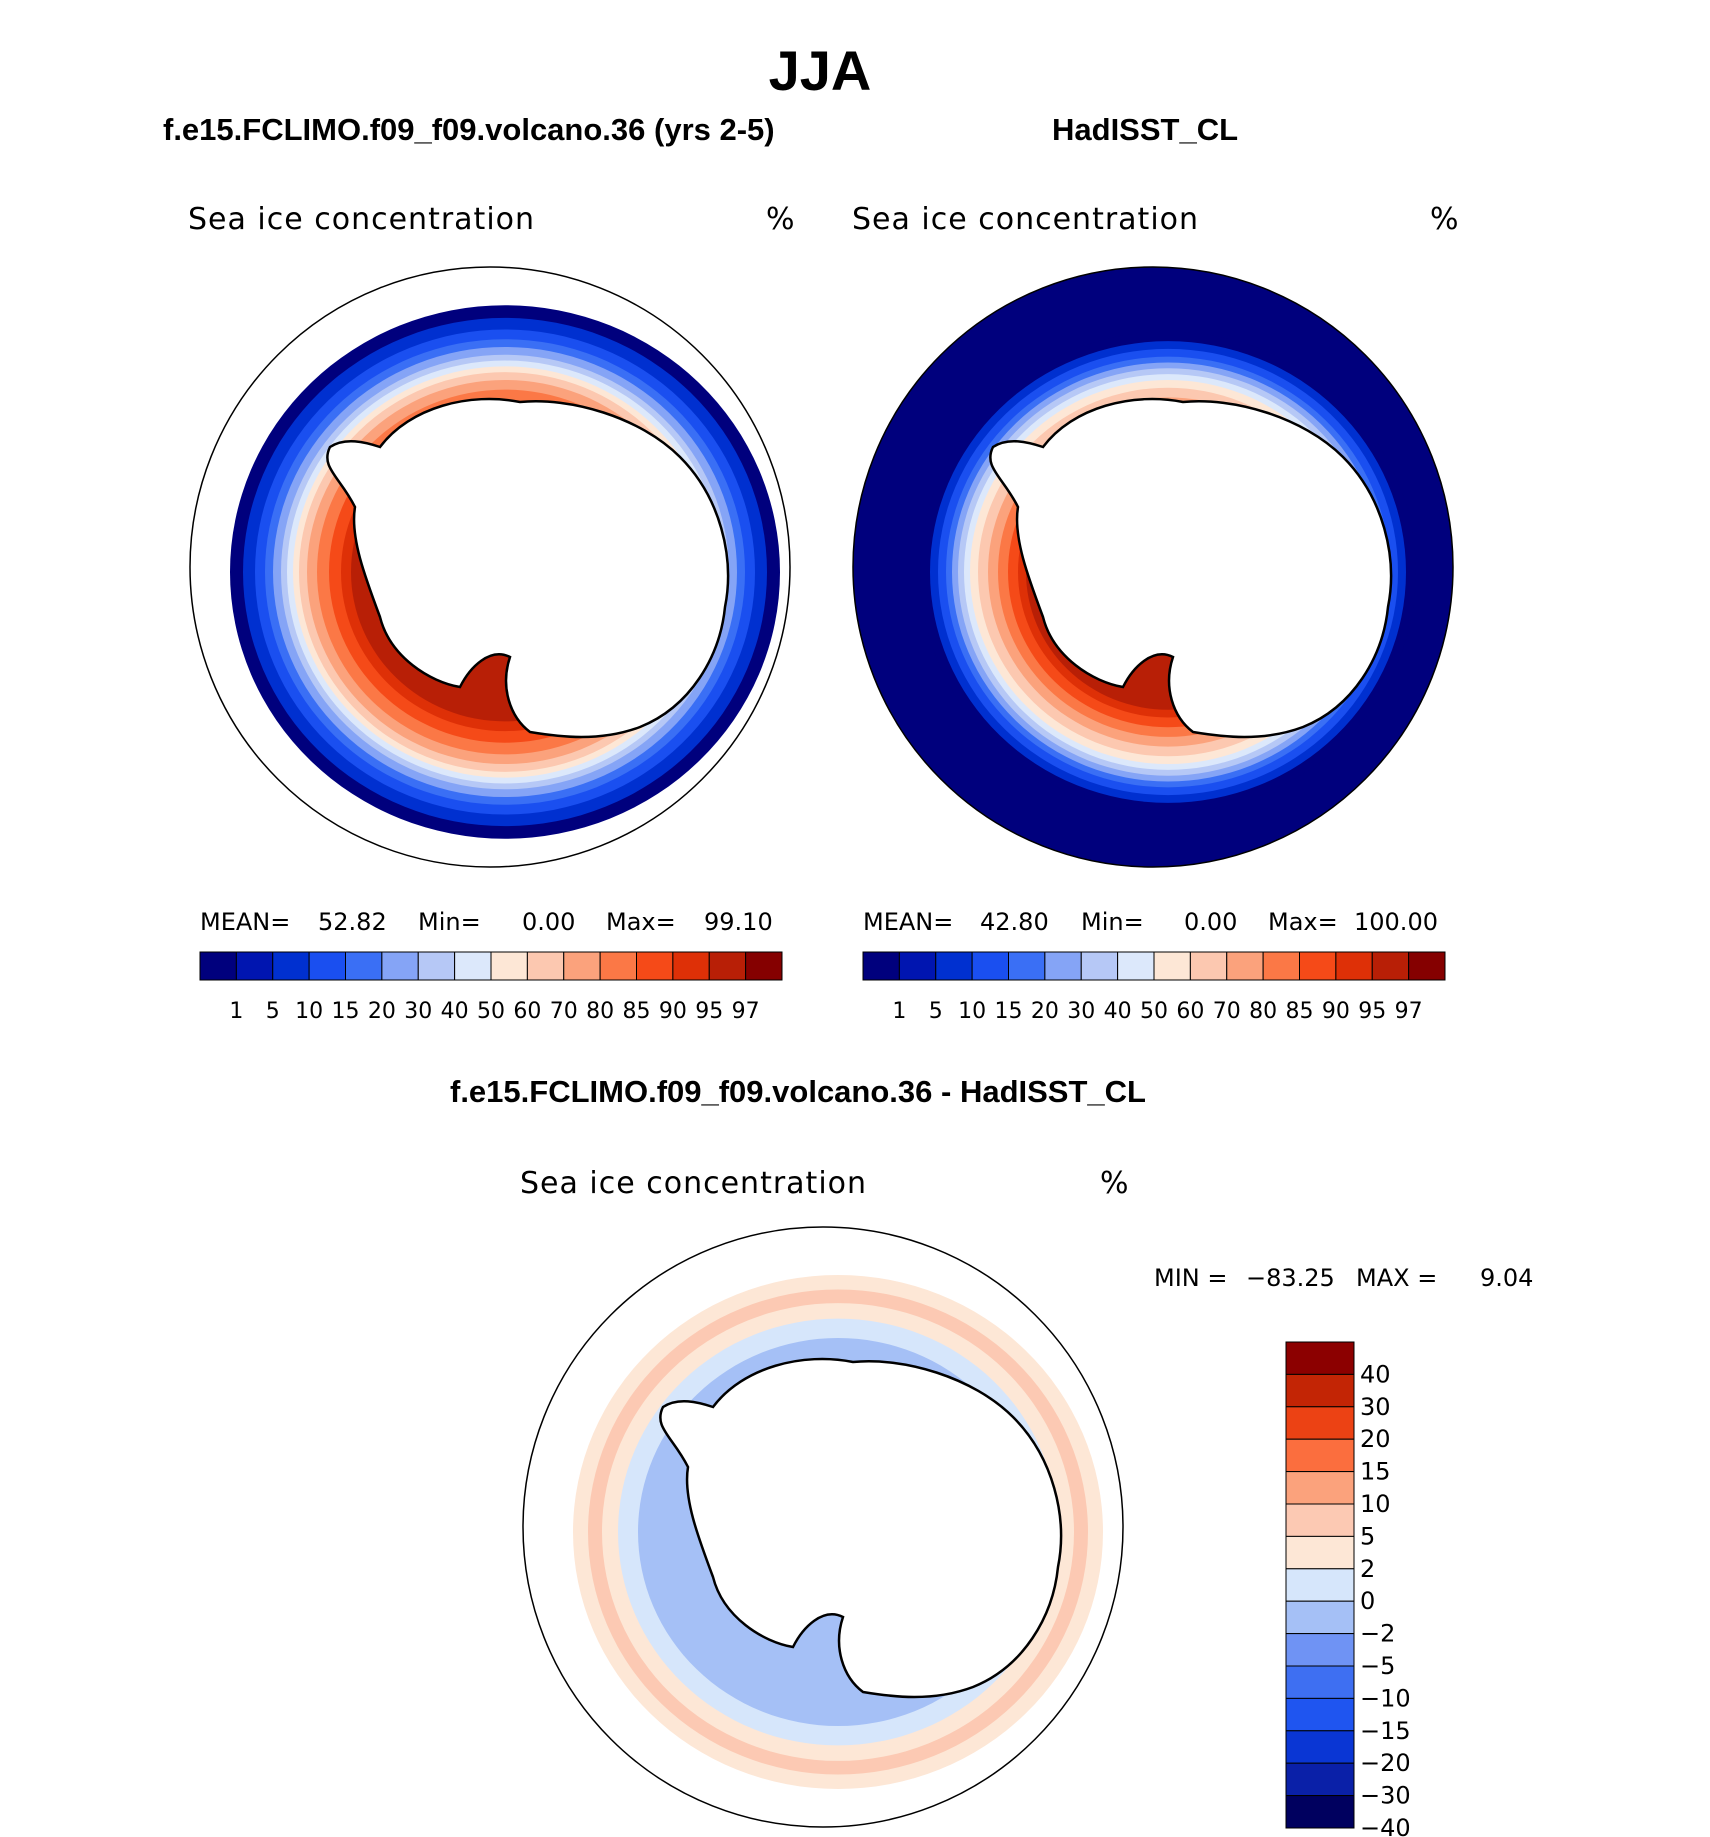 The height and width of the screenshot is (1837, 1710). Describe the element at coordinates (1377, 1666) in the screenshot. I see `diff-colorbar-tick-label: −5` at that location.